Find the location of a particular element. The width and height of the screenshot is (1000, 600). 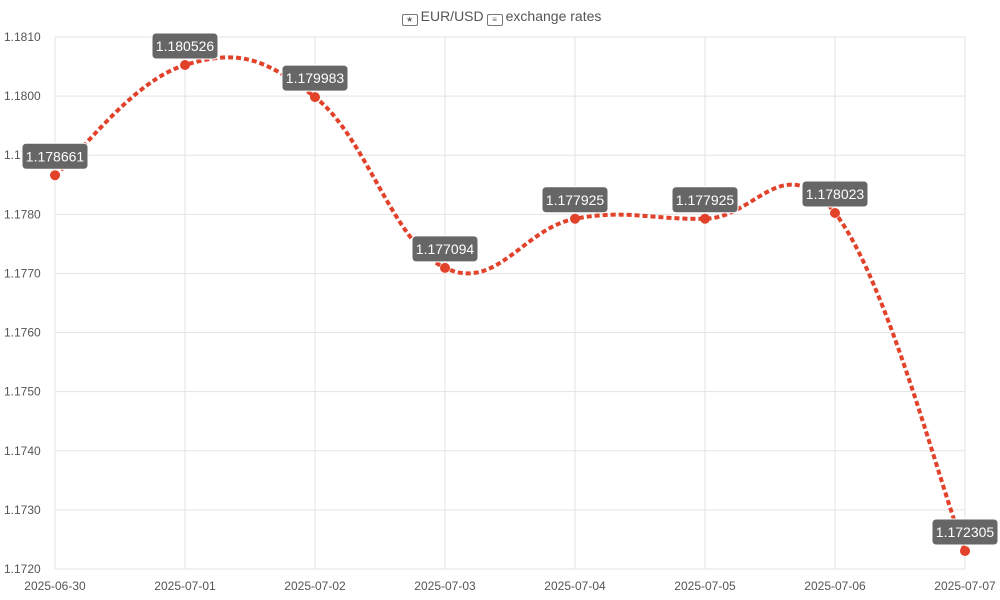

x-tick-label: 2025-07-01 is located at coordinates (185, 586).